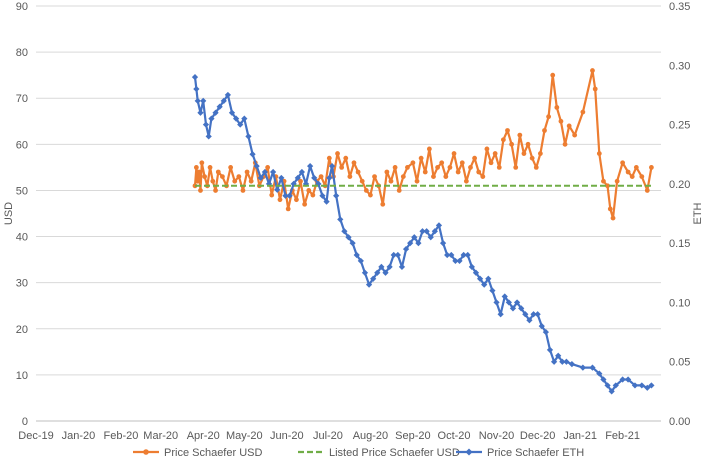 The width and height of the screenshot is (707, 463). I want to click on x-tick-label: Sep-20, so click(412, 436).